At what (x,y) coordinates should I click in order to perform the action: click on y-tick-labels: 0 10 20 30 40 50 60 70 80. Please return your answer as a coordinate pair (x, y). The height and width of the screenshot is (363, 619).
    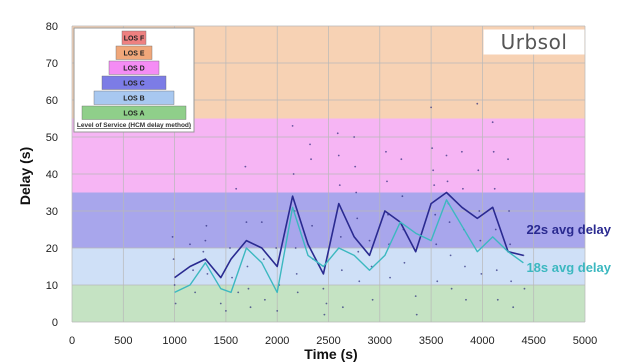
    Looking at the image, I should click on (52, 175).